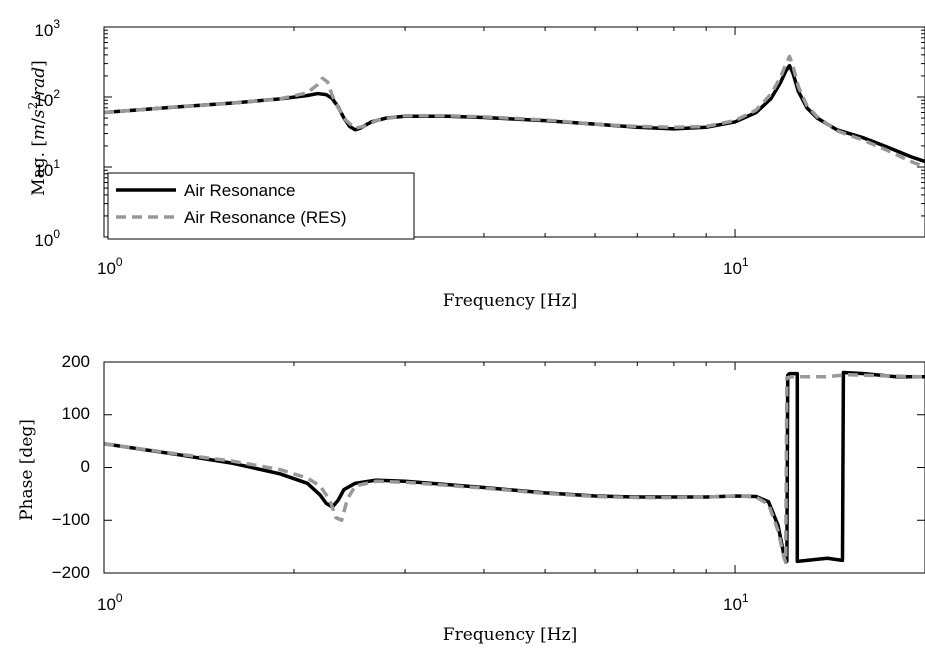 The width and height of the screenshot is (925, 649). What do you see at coordinates (71, 467) in the screenshot?
I see `phase-y-tick-labels: 200 100 0 −100 −200` at bounding box center [71, 467].